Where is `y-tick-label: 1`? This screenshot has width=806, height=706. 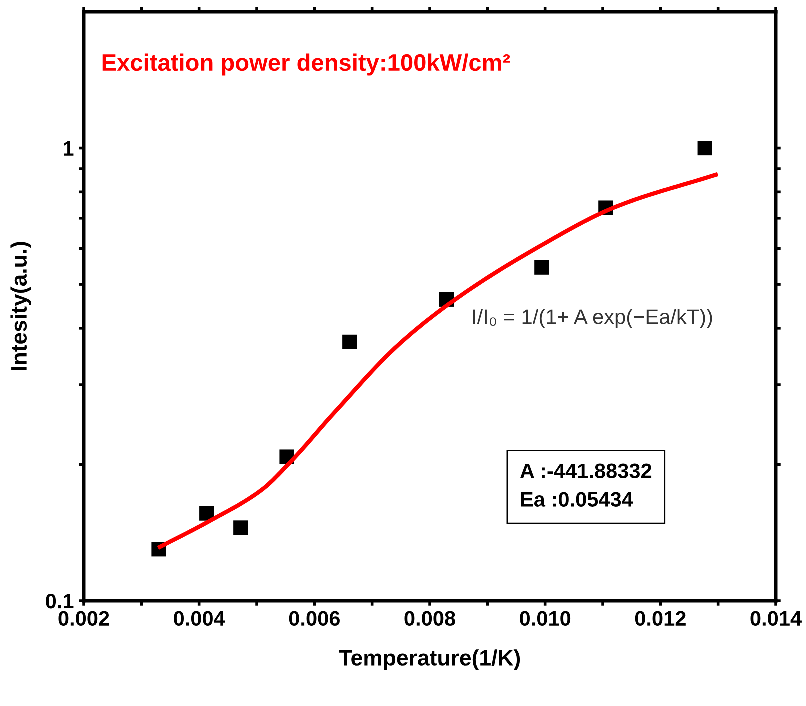 y-tick-label: 1 is located at coordinates (69, 149).